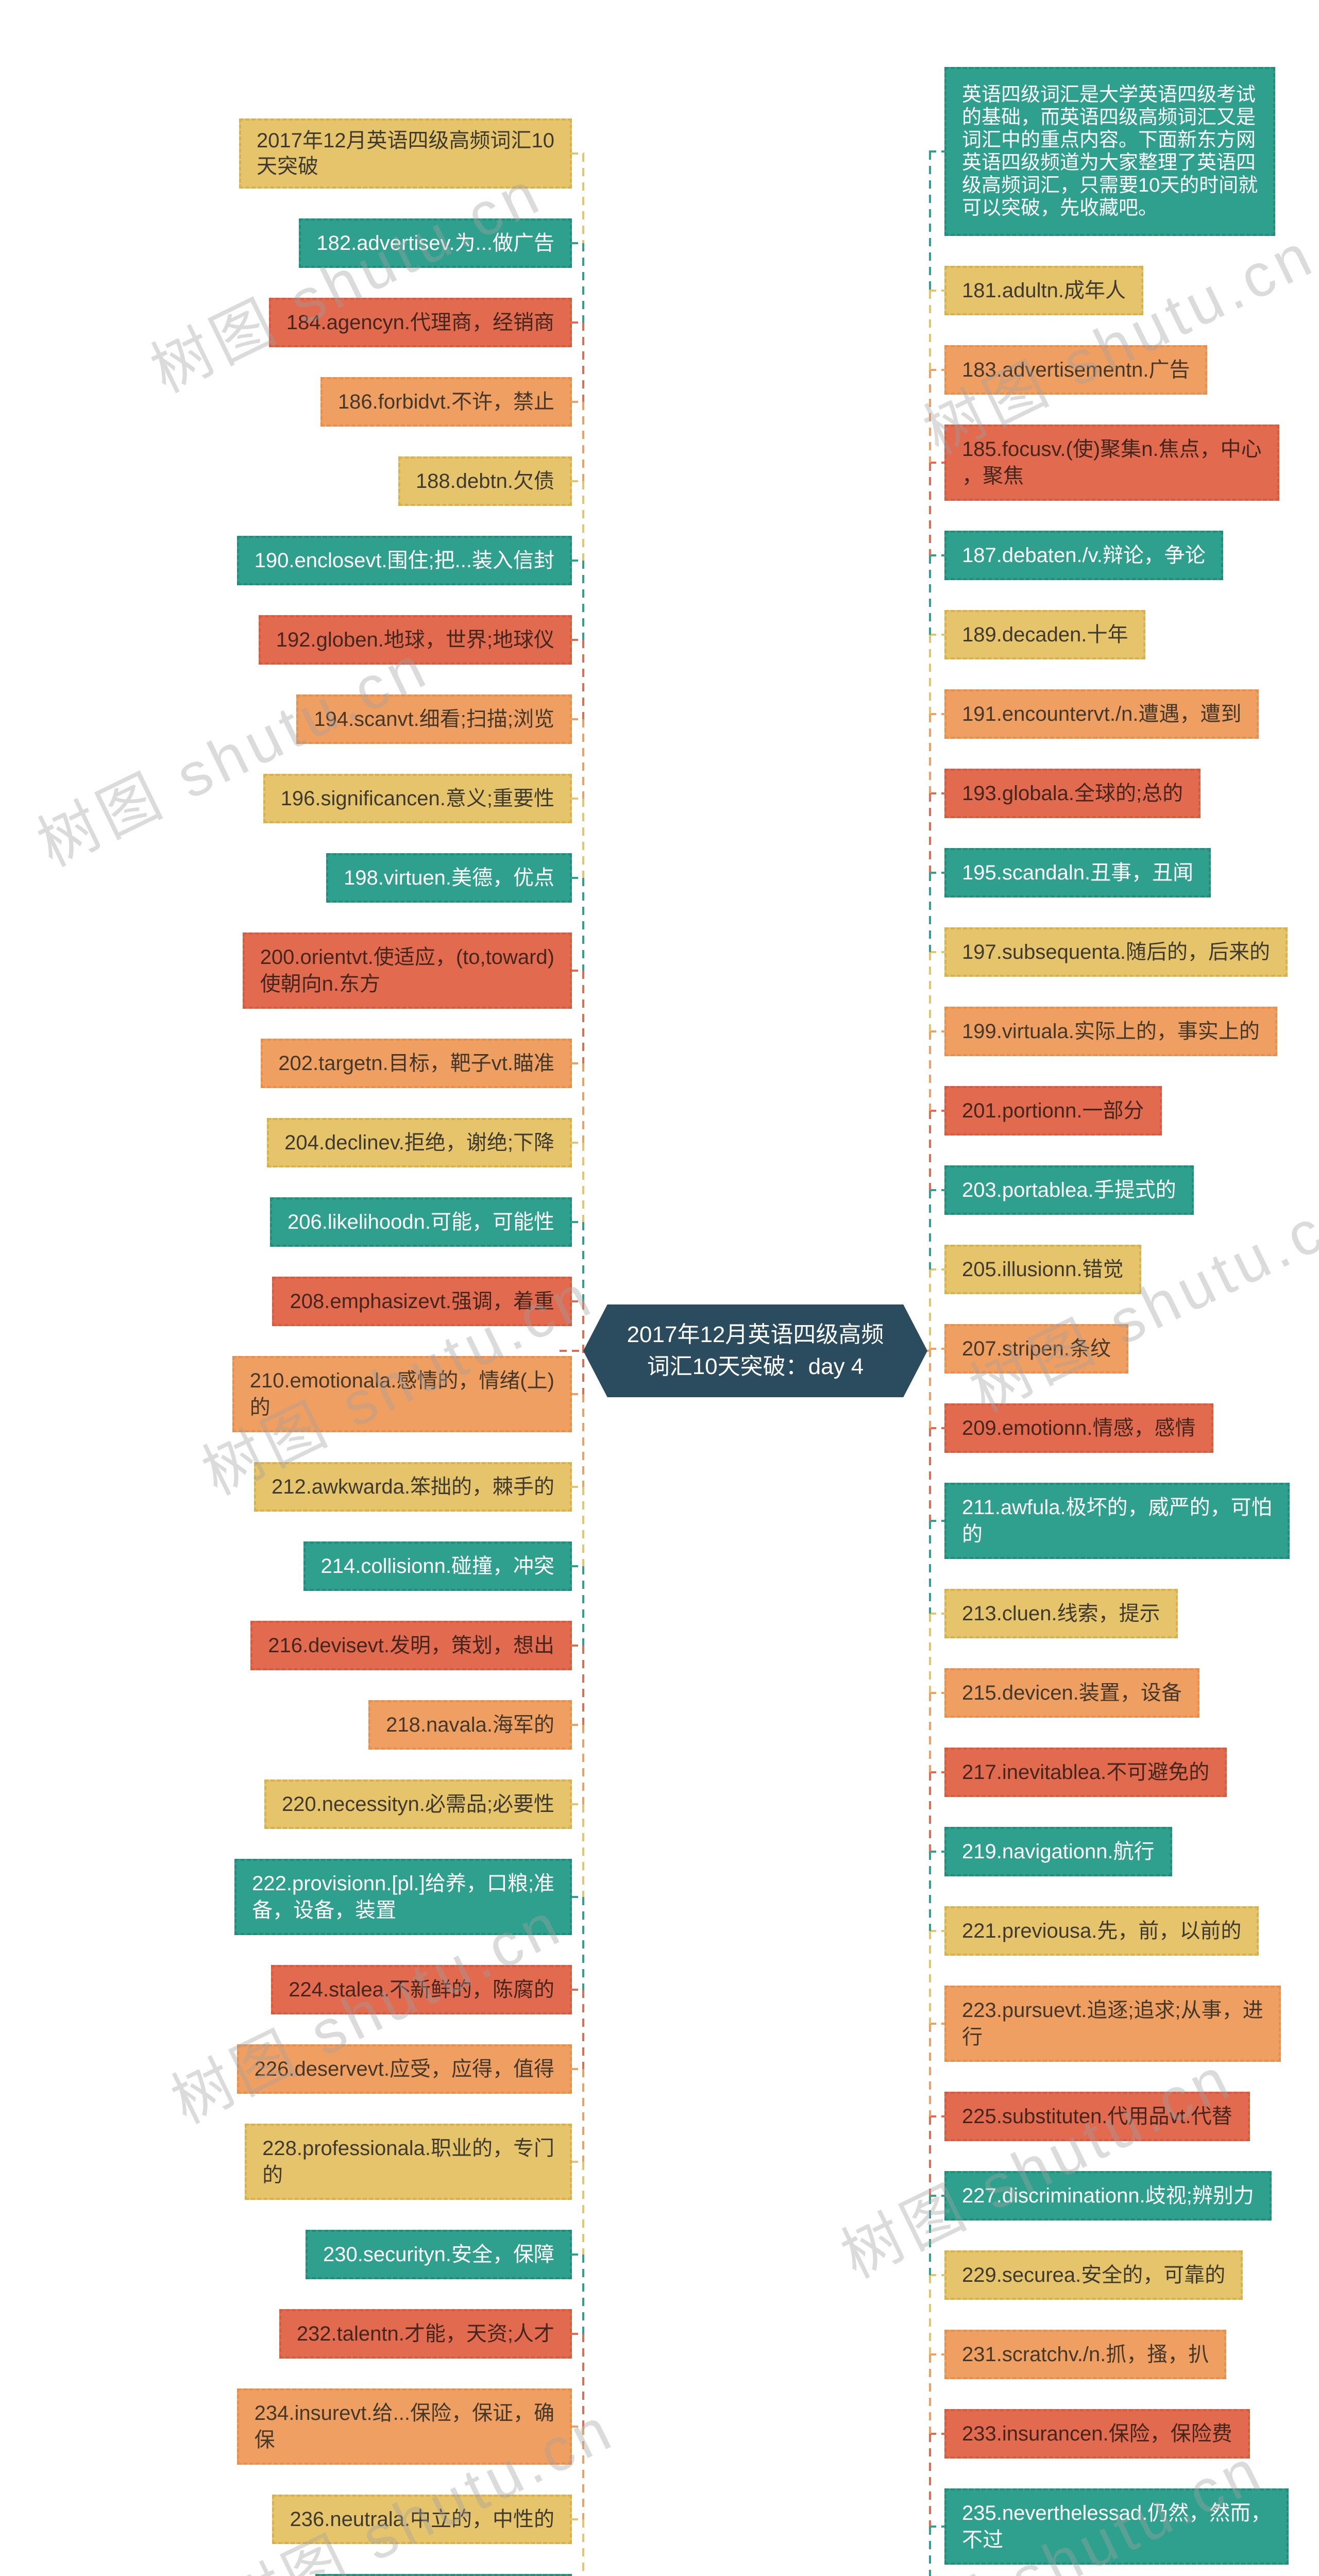 This screenshot has height=2576, width=1319. What do you see at coordinates (1097, 2434) in the screenshot?
I see `vocab-item-node: 233.insurancen.保险，保险费` at bounding box center [1097, 2434].